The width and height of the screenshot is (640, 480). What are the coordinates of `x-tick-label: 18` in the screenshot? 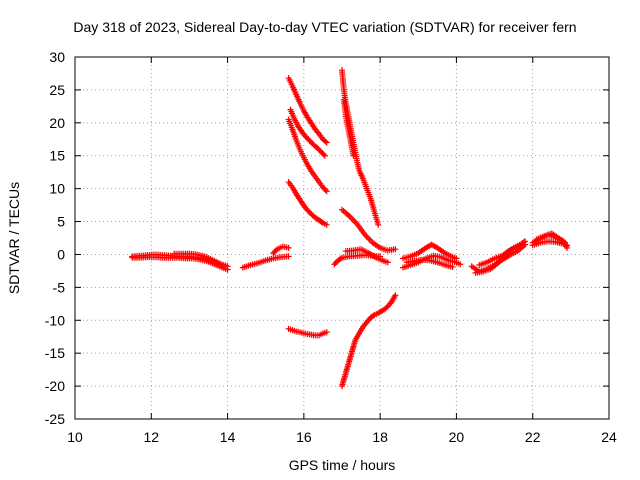 It's located at (380, 437).